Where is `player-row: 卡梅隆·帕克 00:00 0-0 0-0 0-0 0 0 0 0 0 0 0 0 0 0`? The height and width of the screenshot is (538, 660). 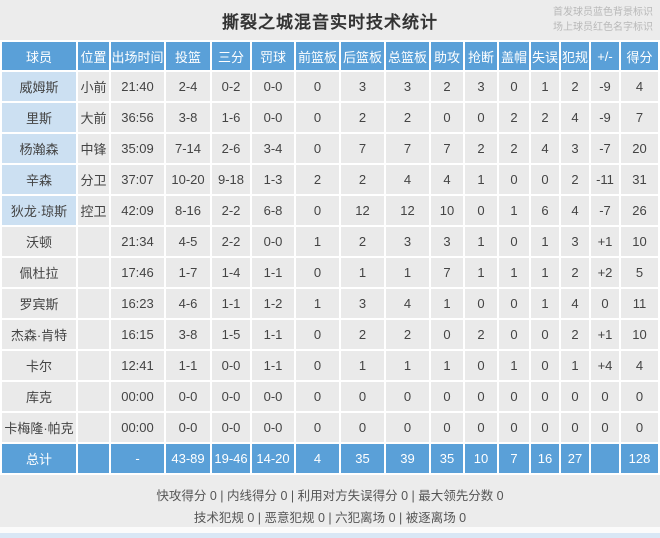 player-row: 卡梅隆·帕克 00:00 0-0 0-0 0-0 0 0 0 0 0 0 0 0 0 0 is located at coordinates (330, 427).